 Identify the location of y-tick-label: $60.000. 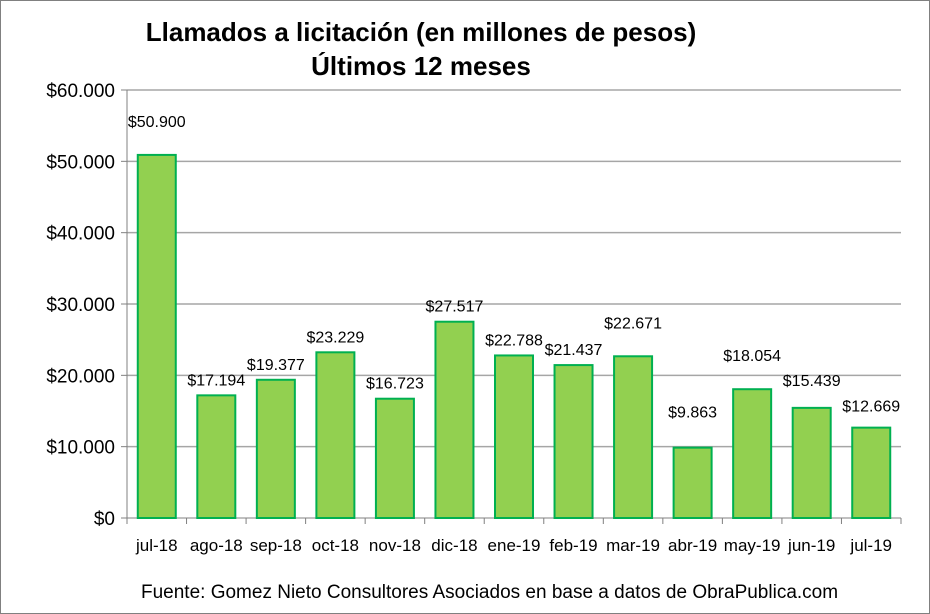
(80, 91).